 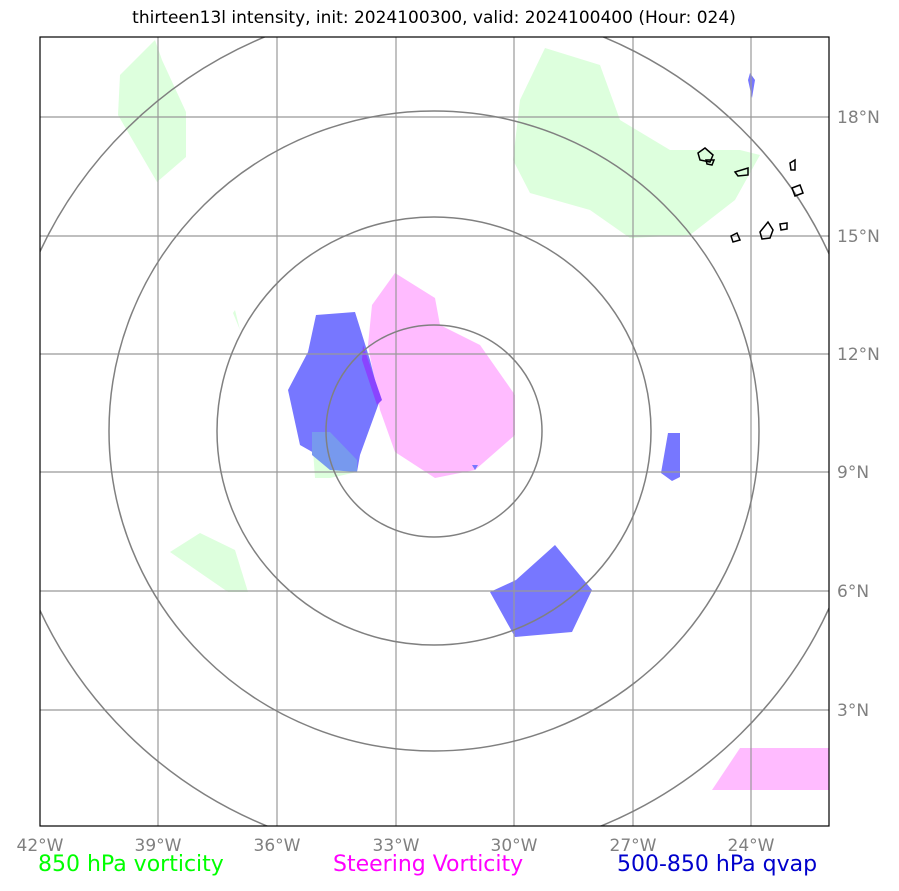 I want to click on lat-label: 6°N, so click(x=853, y=592).